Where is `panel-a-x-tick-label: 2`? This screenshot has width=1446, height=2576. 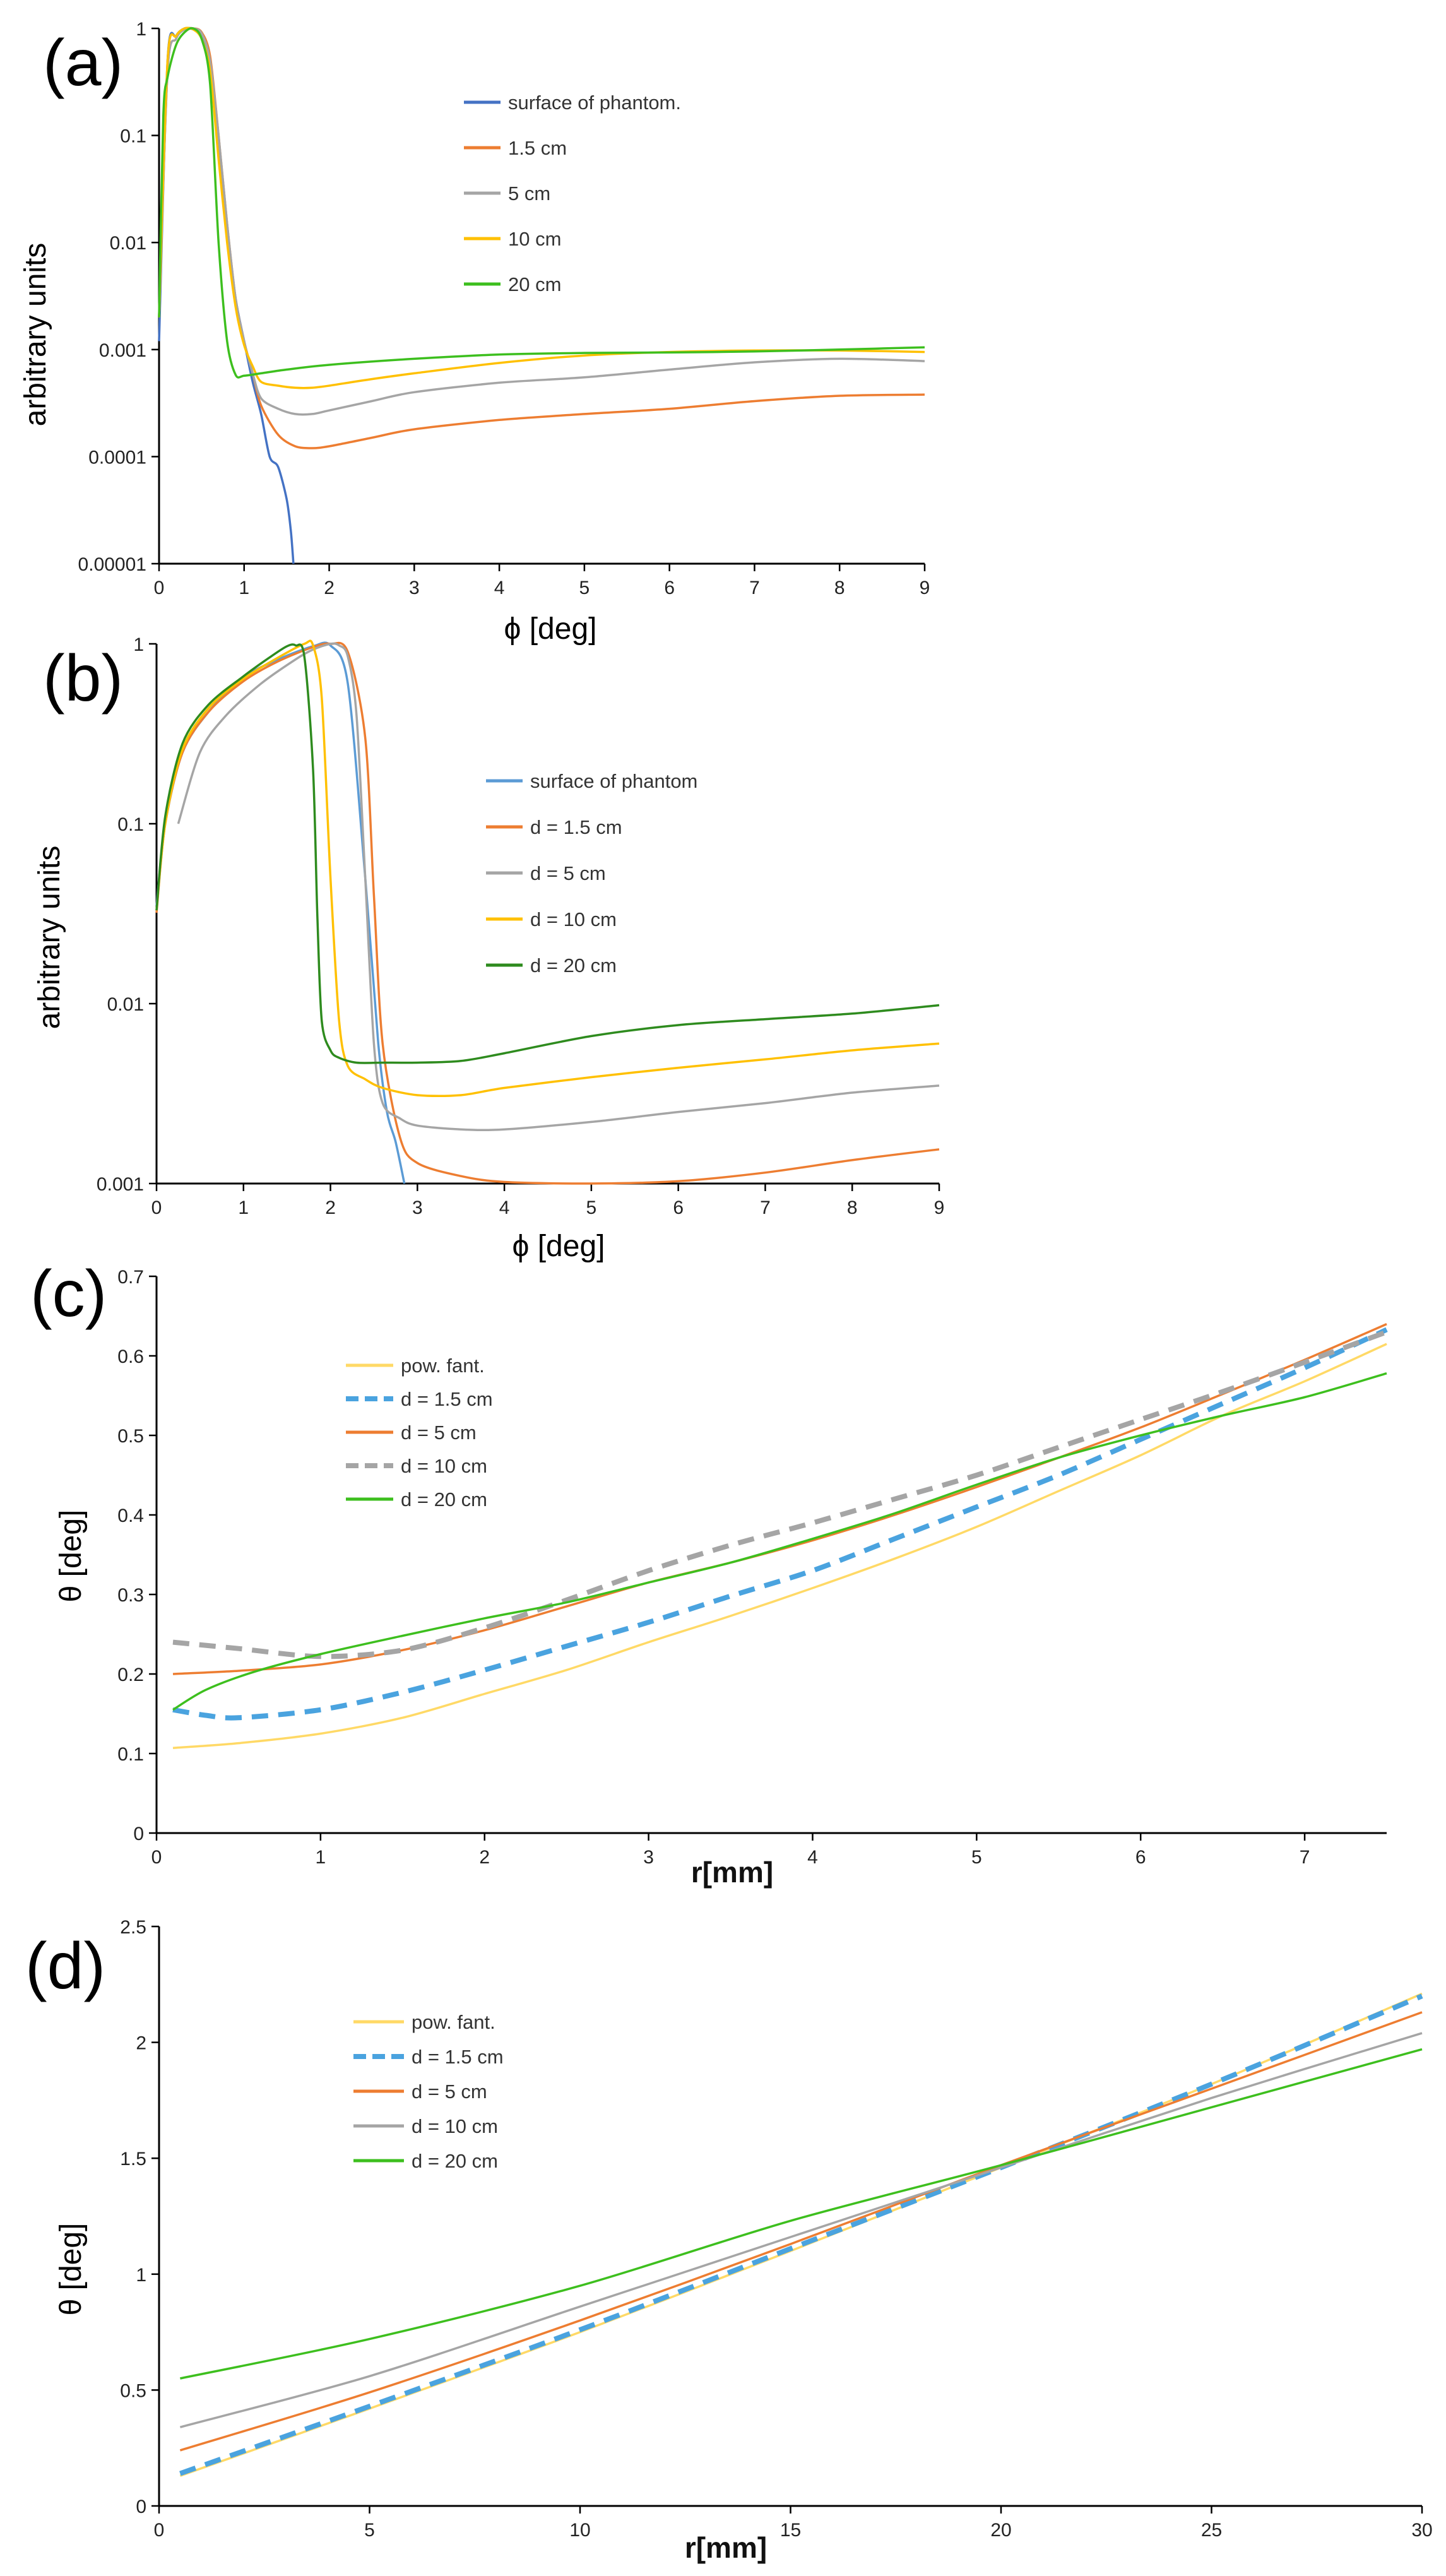 panel-a-x-tick-label: 2 is located at coordinates (329, 588).